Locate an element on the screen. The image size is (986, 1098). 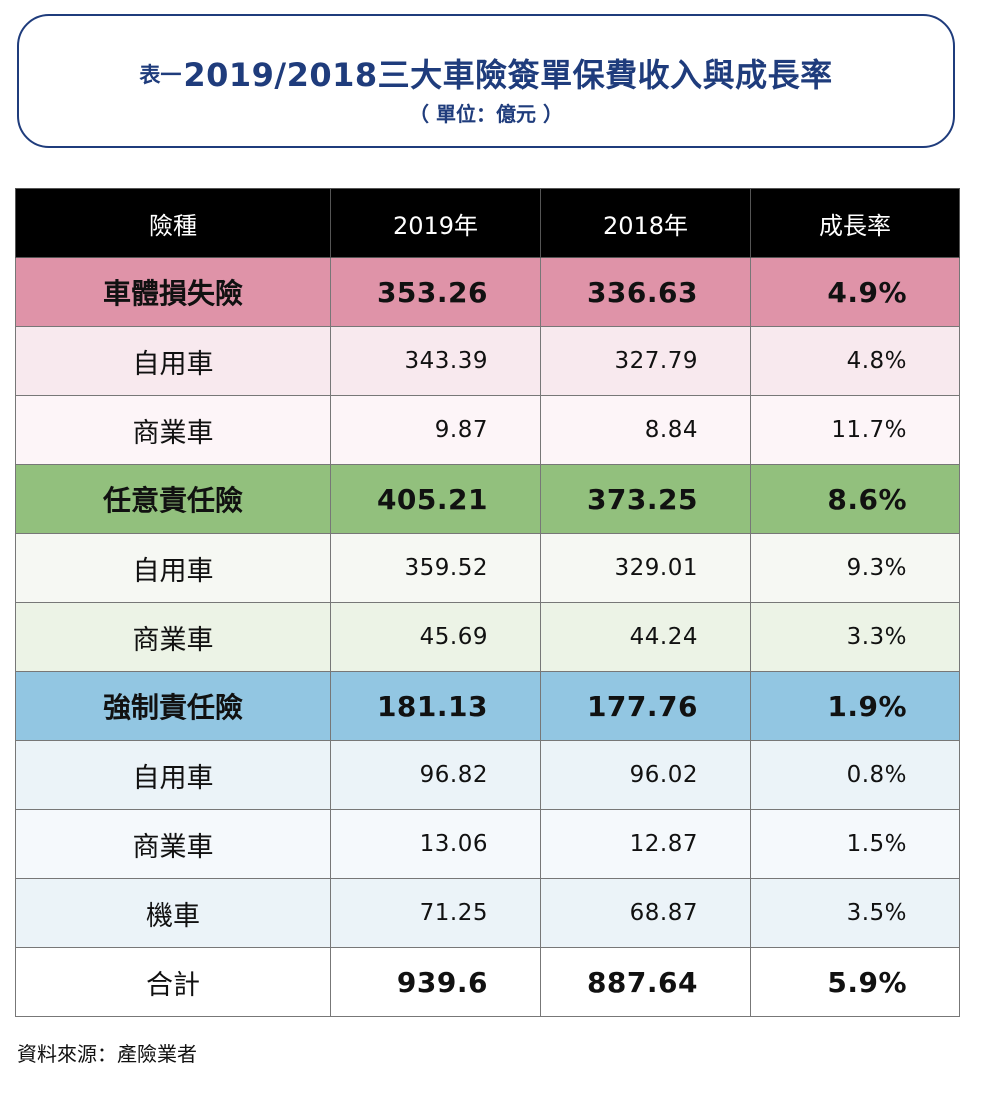
cell-growth-rate: 3.5% is located at coordinates (855, 913).